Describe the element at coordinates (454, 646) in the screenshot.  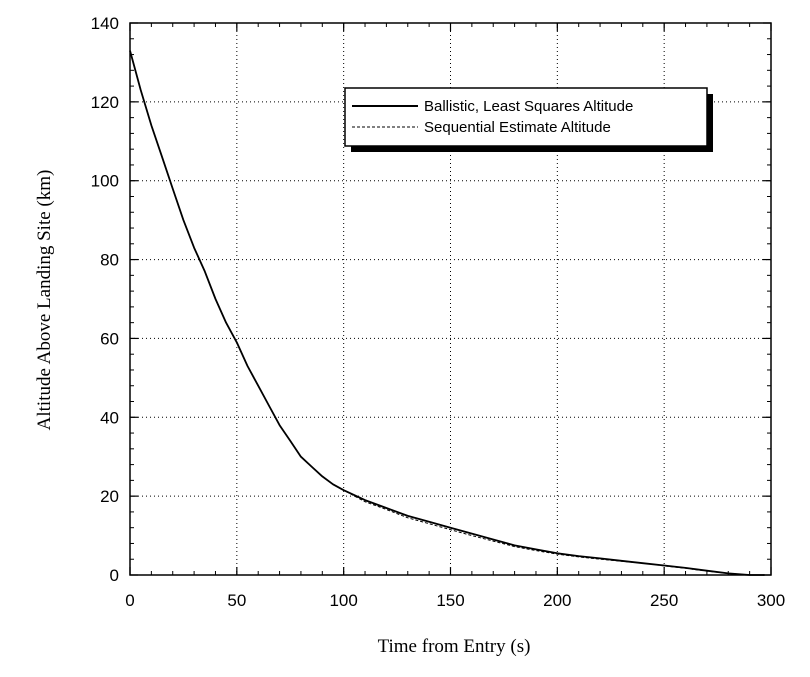
I see `x-axis-title: Time from Entry (s)` at that location.